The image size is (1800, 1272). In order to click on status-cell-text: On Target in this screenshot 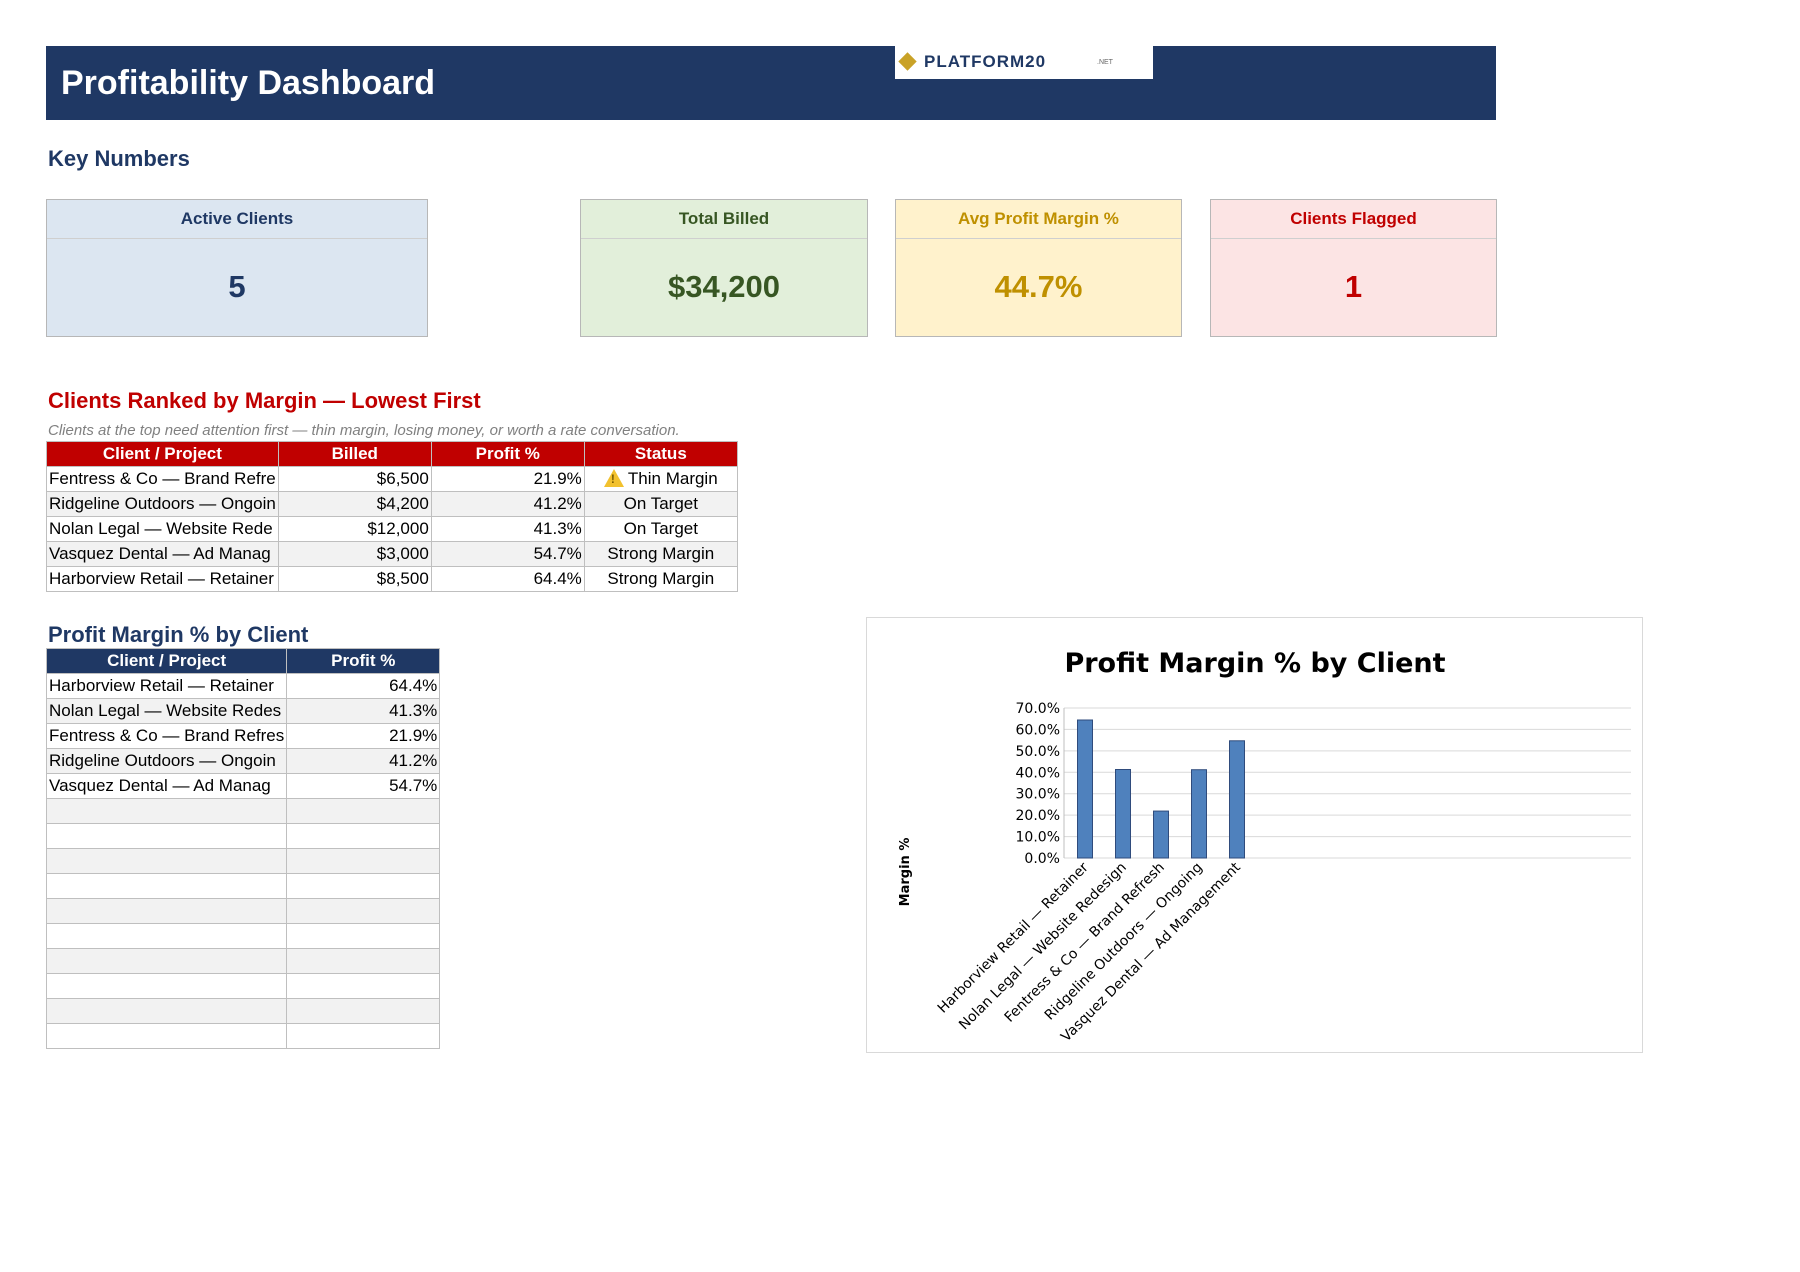, I will do `click(660, 503)`.